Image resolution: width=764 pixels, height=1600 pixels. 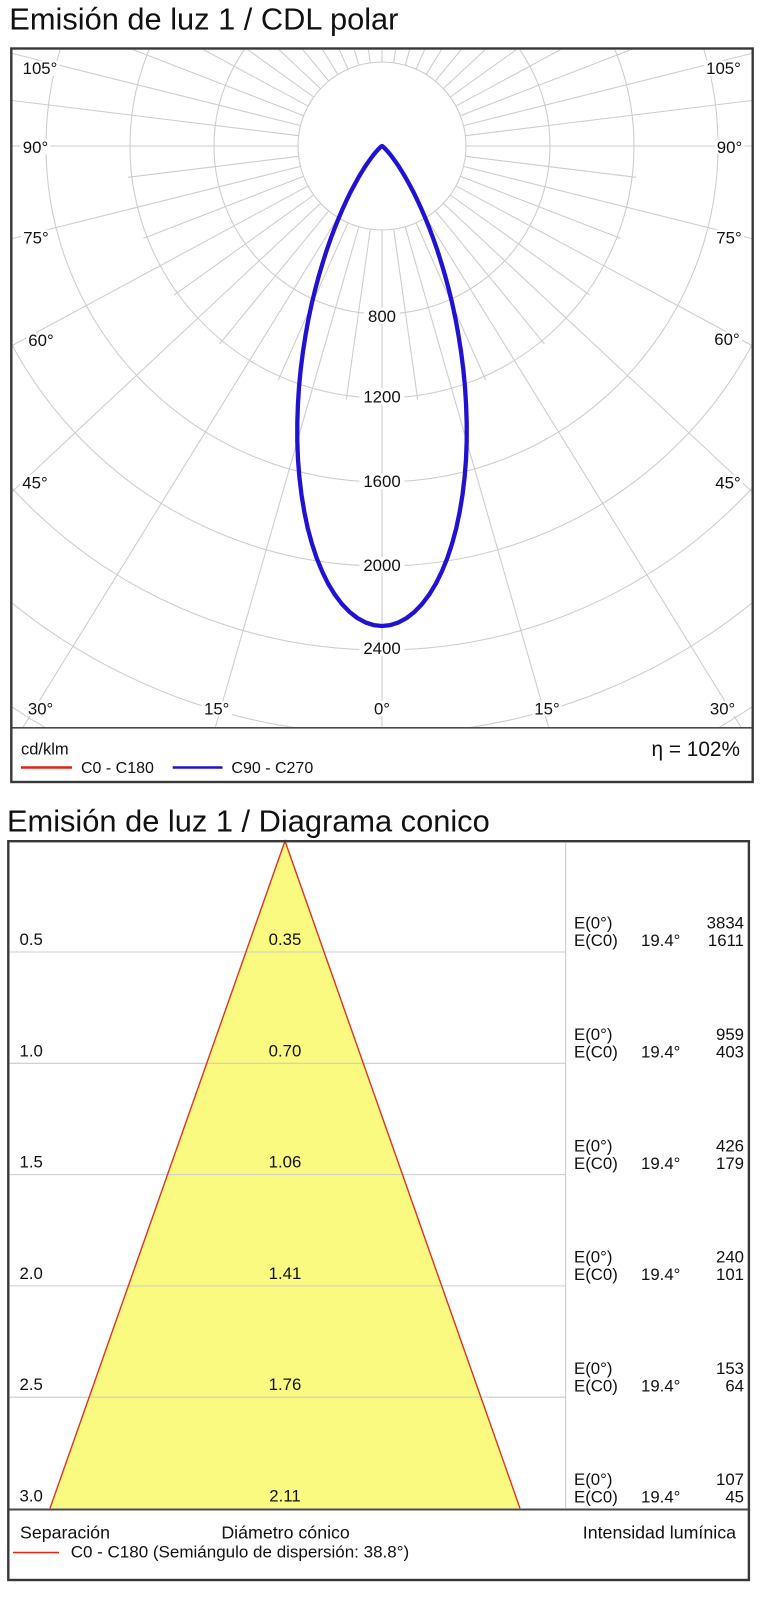 I want to click on svg-text: 2.5, so click(x=31, y=1384).